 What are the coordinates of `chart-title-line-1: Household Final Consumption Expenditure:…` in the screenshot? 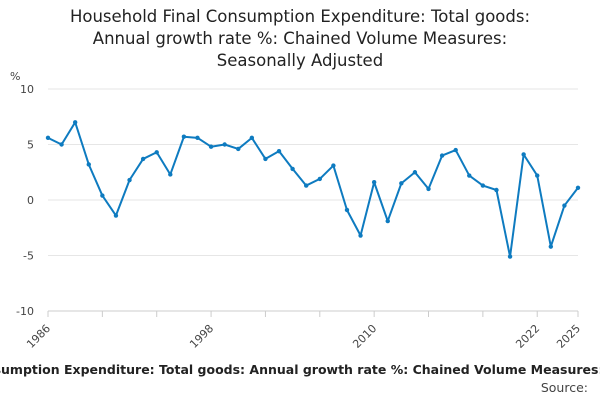 It's located at (300, 16).